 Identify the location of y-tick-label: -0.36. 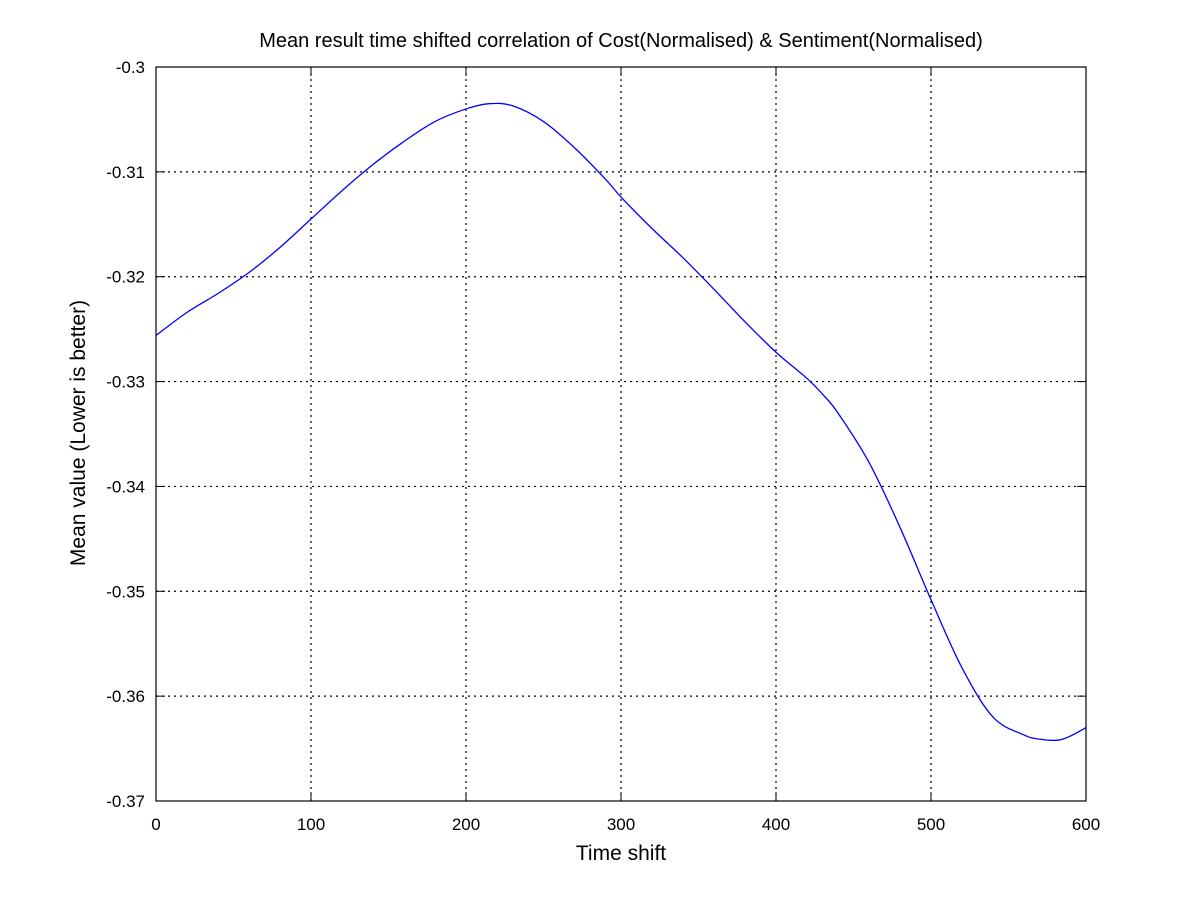
(125, 696).